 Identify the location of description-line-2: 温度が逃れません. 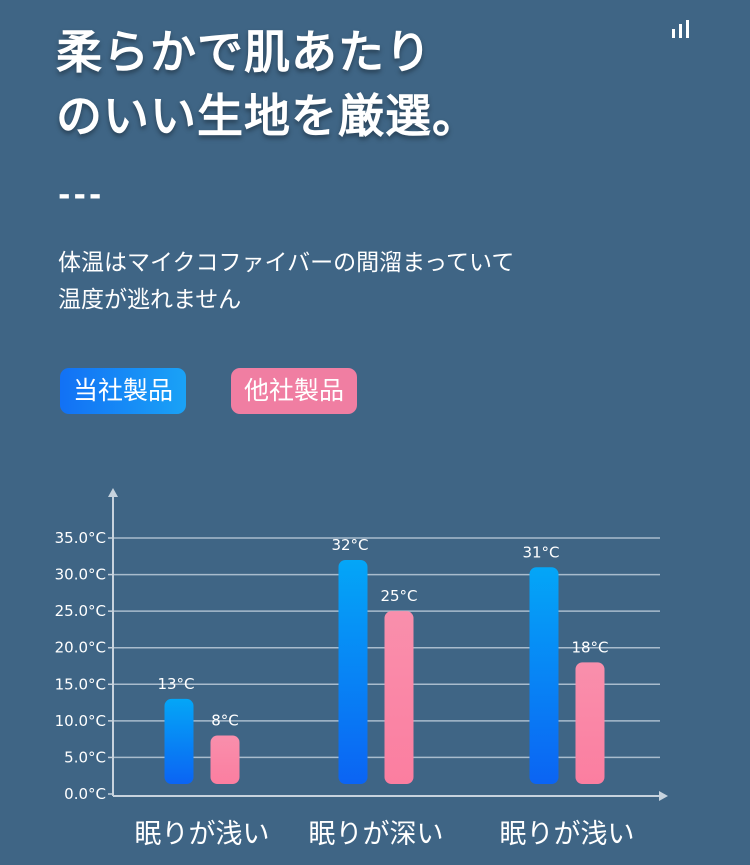
(150, 300).